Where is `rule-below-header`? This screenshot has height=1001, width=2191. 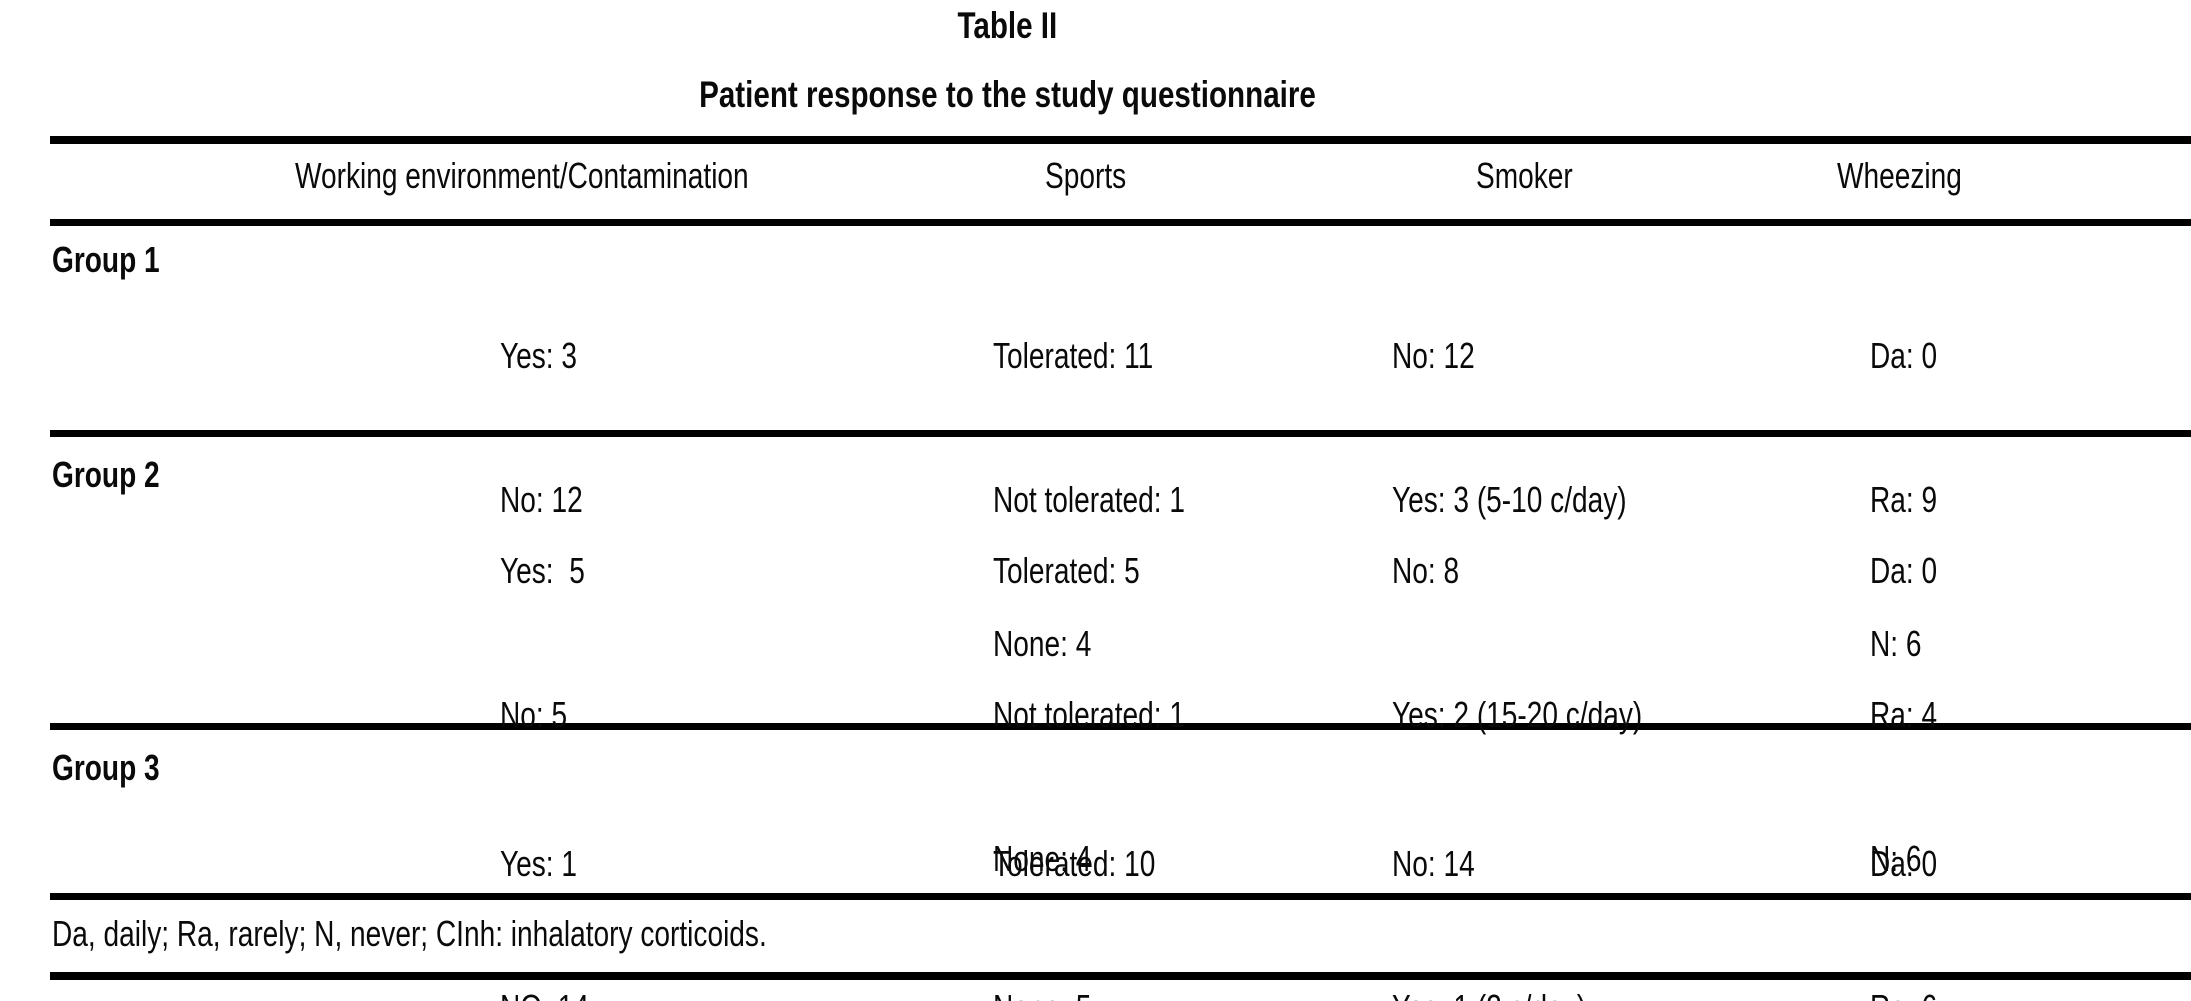
rule-below-header is located at coordinates (1120, 222).